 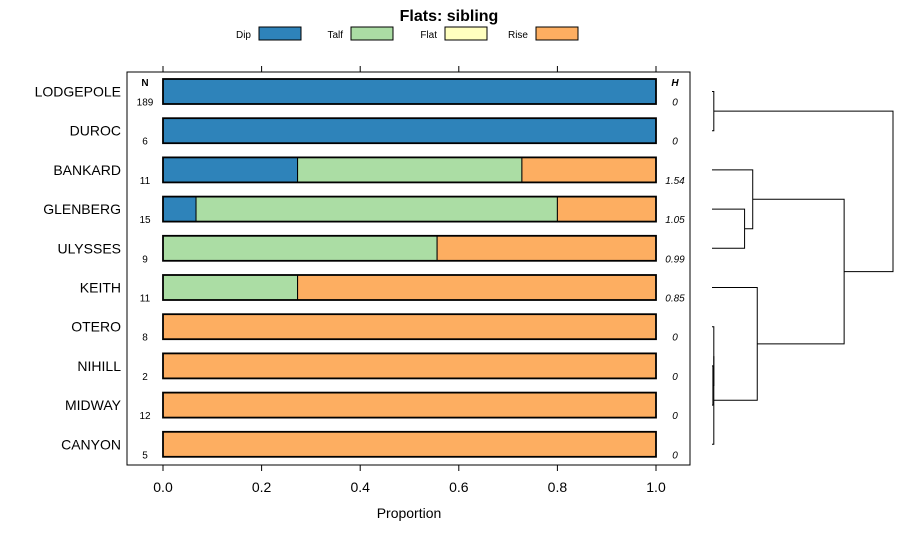 What do you see at coordinates (675, 83) in the screenshot?
I see `h-column-header: H` at bounding box center [675, 83].